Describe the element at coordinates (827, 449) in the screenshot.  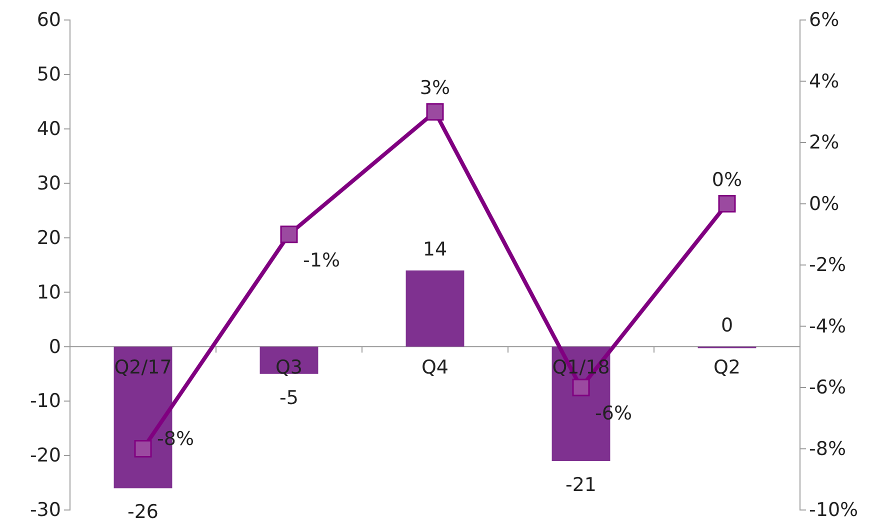
I see `y2-tick-label: -8%` at that location.